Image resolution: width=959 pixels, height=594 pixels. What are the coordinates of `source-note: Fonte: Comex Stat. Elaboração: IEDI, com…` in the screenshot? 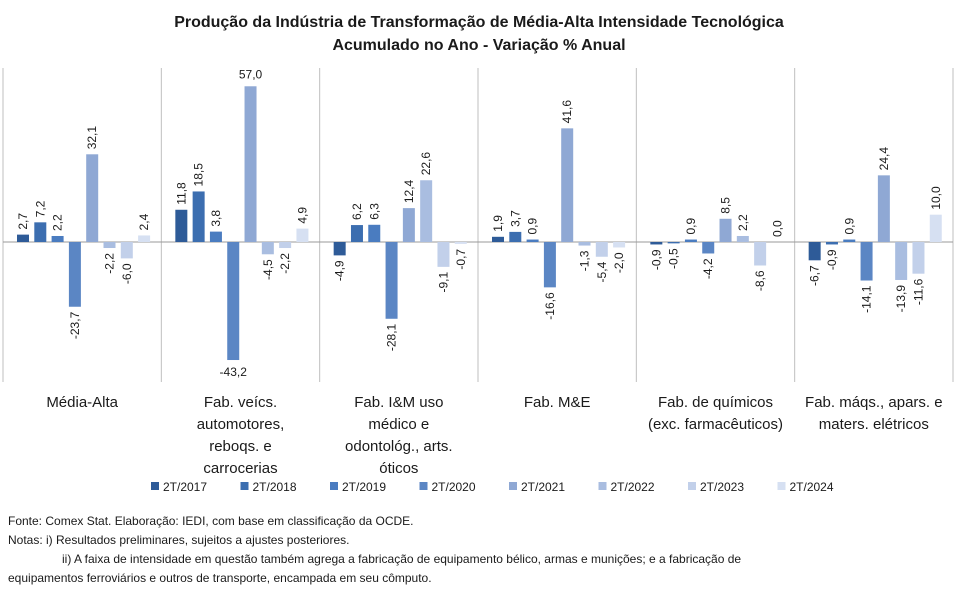 It's located at (211, 521).